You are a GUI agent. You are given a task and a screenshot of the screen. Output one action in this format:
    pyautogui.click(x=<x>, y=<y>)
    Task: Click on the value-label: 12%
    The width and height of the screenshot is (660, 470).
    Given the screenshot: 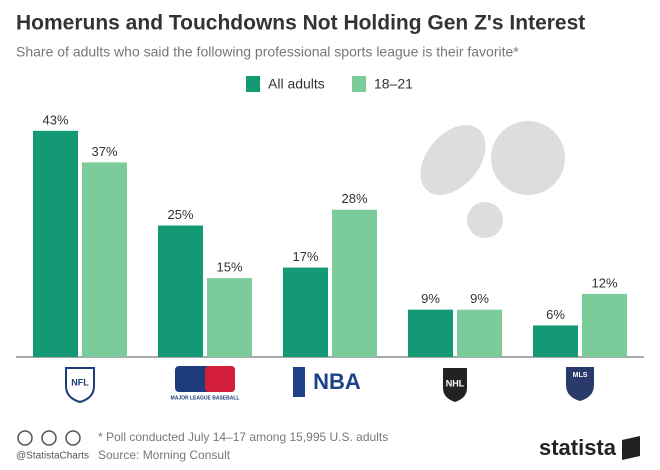 What is the action you would take?
    pyautogui.click(x=604, y=282)
    